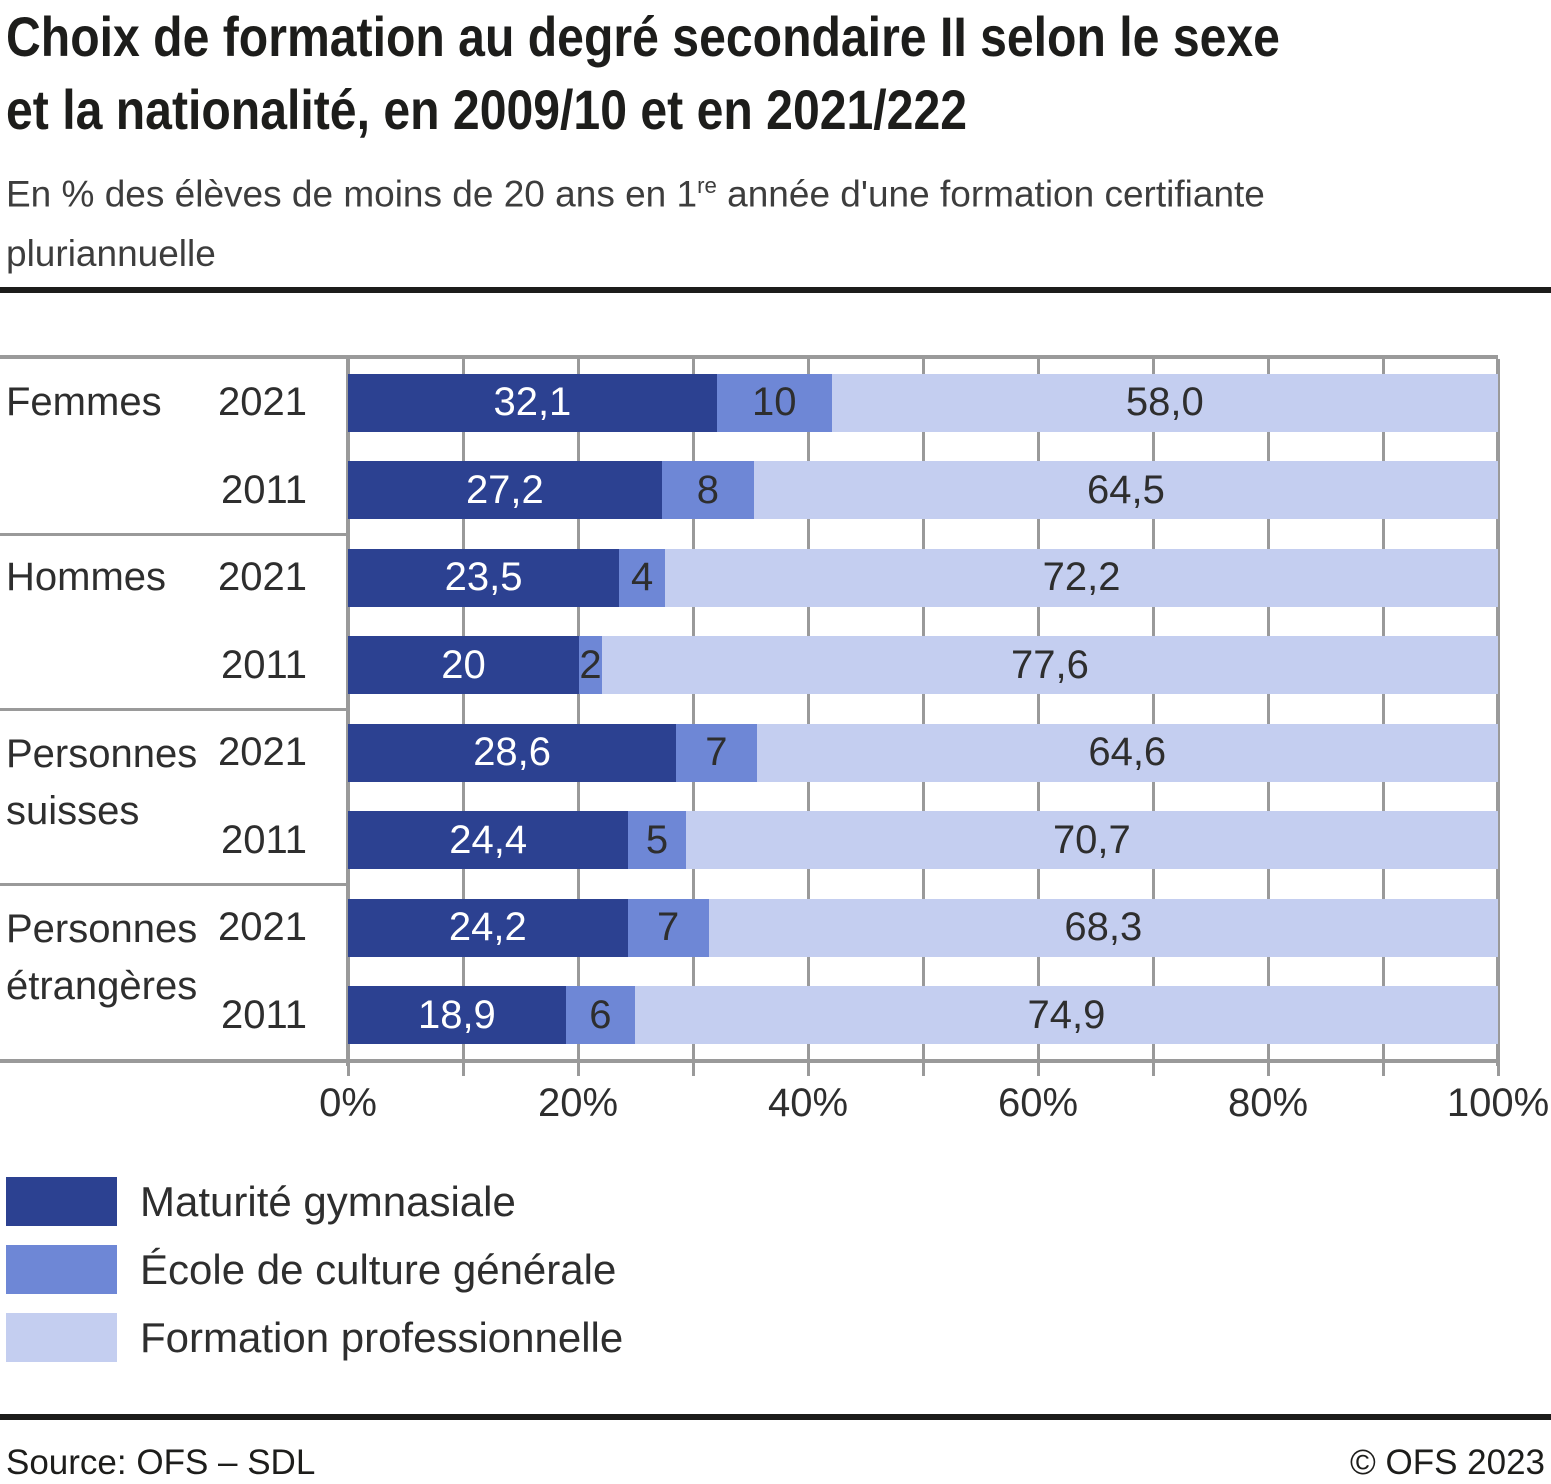 The width and height of the screenshot is (1551, 1484). Describe the element at coordinates (693, 711) in the screenshot. I see `gridline-30pct` at that location.